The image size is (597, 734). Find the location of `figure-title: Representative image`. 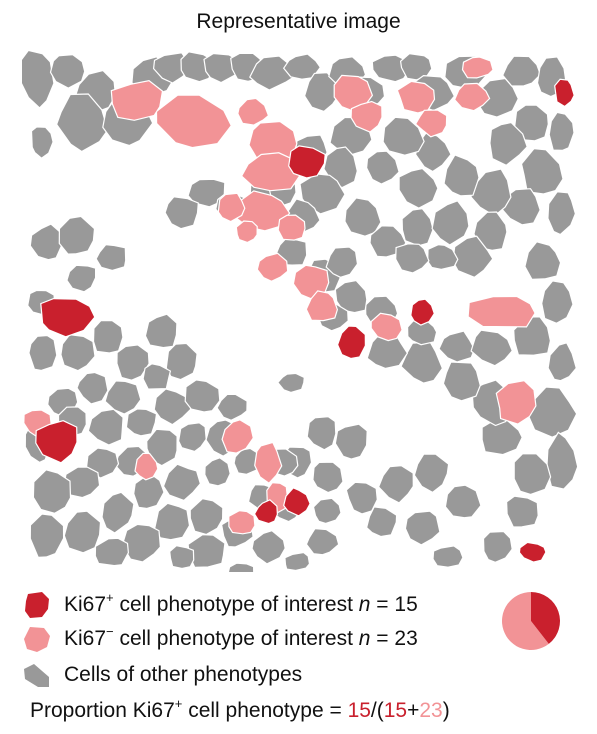

figure-title: Representative image is located at coordinates (298, 21).